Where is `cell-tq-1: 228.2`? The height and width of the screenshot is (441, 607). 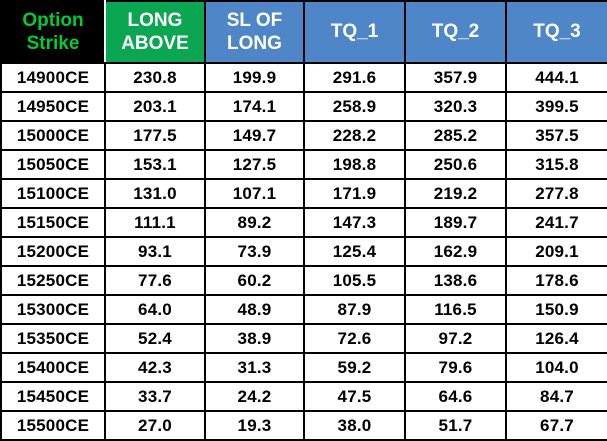
cell-tq-1: 228.2 is located at coordinates (354, 135).